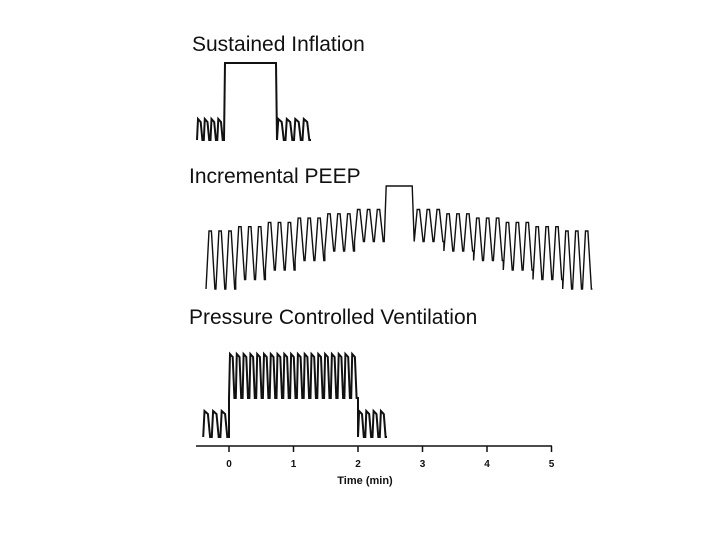  Describe the element at coordinates (423, 464) in the screenshot. I see `time-axis-tick-label: 3` at that location.